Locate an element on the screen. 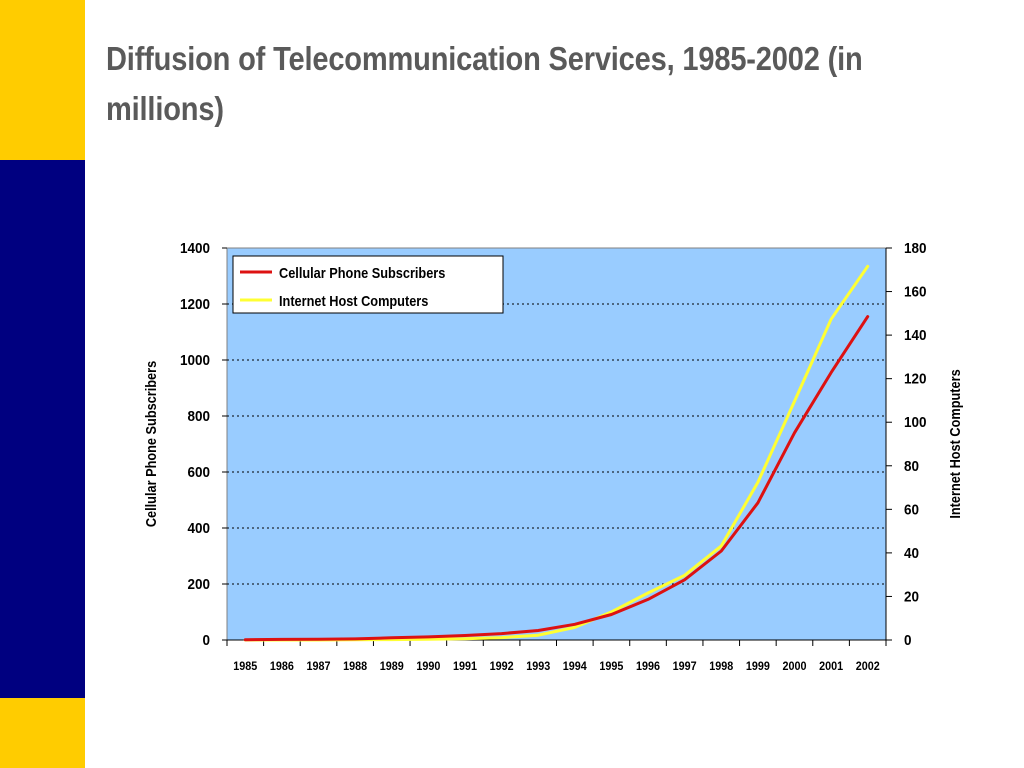  legend-box is located at coordinates (368, 284).